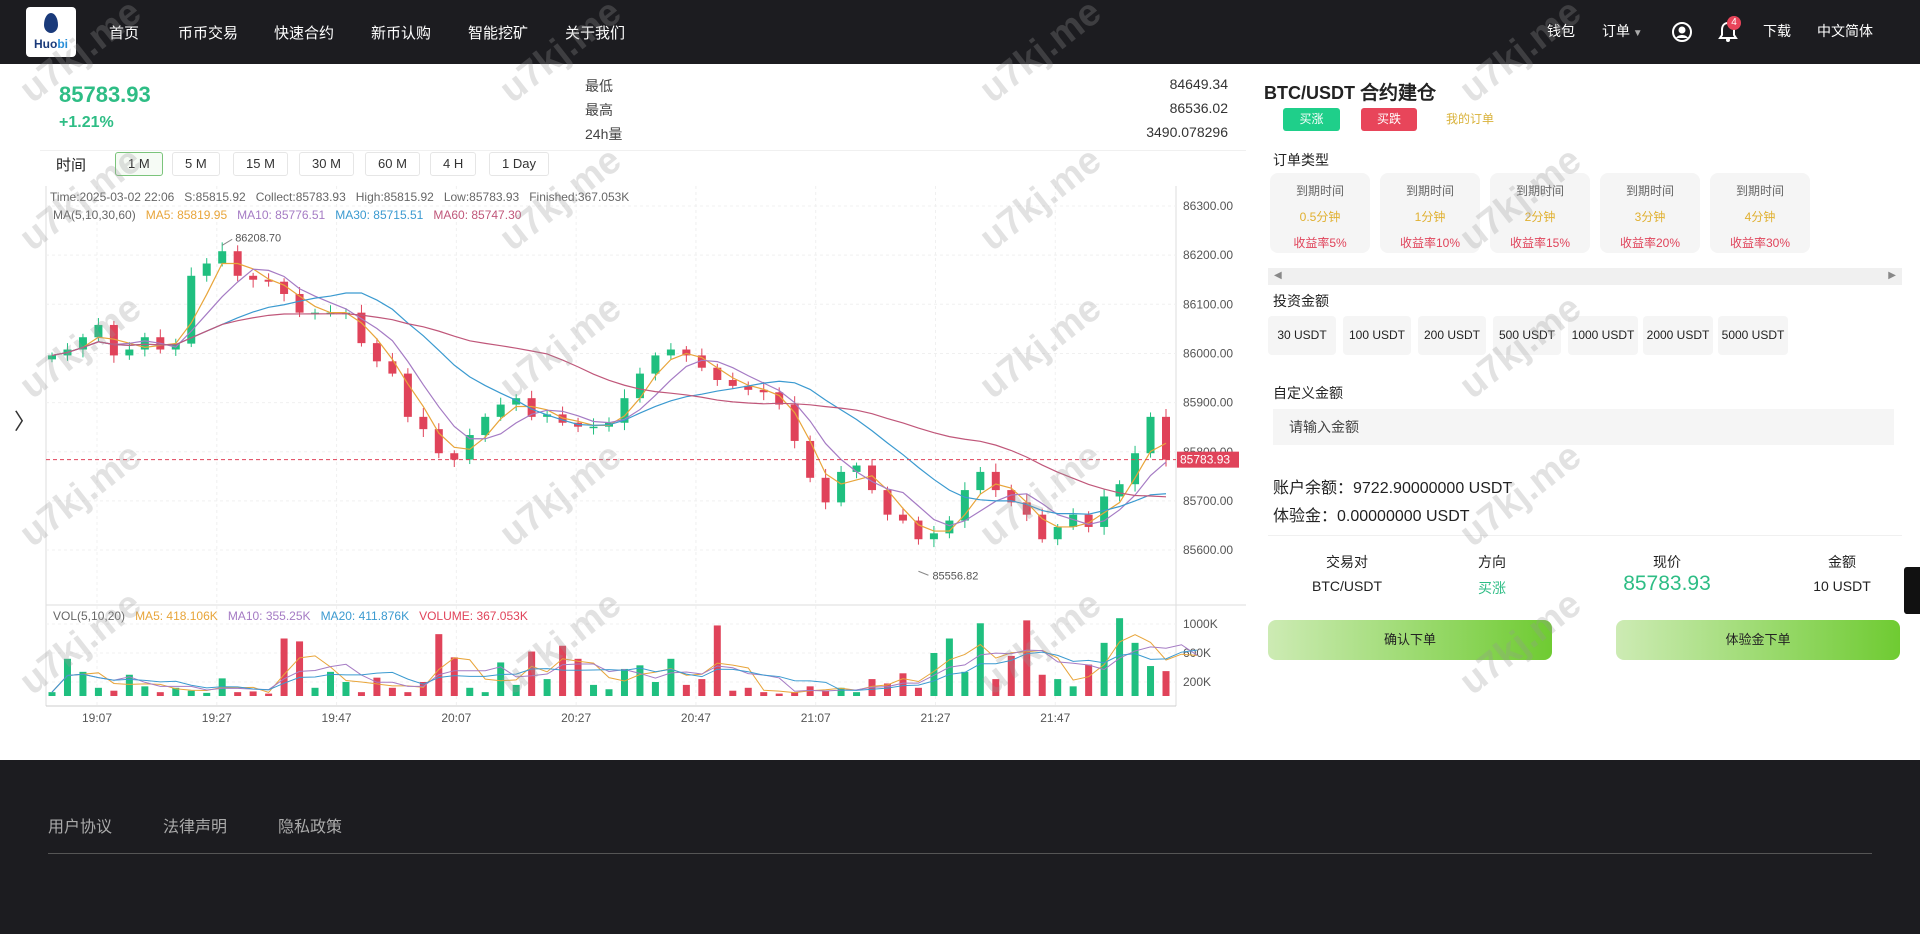 This screenshot has width=1920, height=934. I want to click on amount-option: 100 USDT, so click(1377, 335).